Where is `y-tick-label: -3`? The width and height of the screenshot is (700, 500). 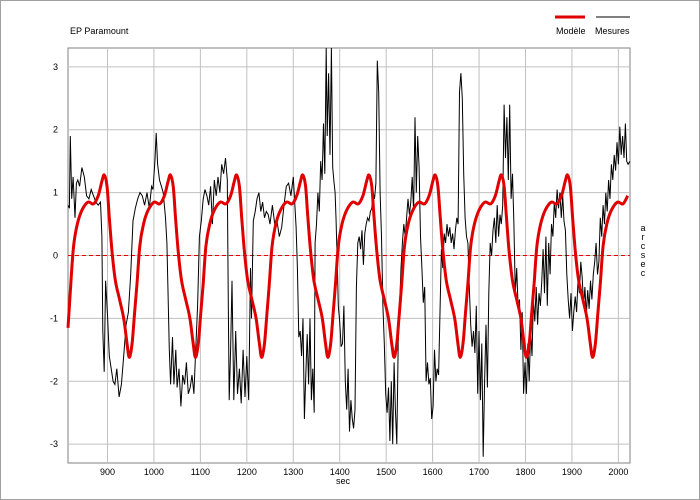 y-tick-label: -3 is located at coordinates (54, 444).